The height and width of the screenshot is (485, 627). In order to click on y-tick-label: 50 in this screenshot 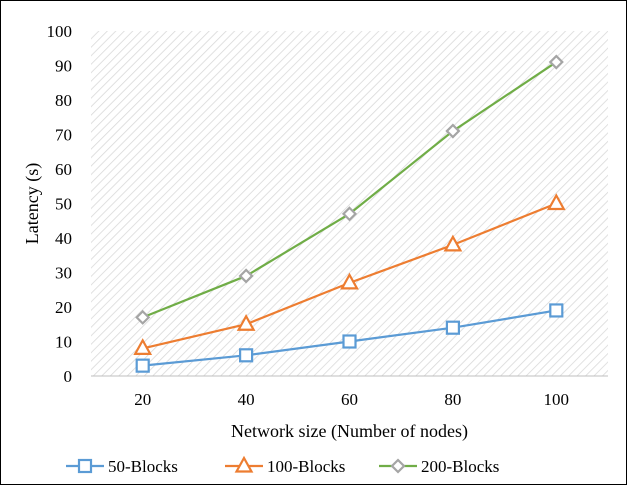, I will do `click(63, 204)`.